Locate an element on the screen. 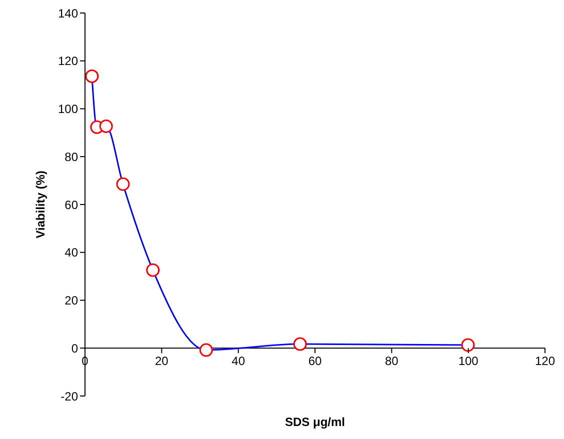 This screenshot has height=439, width=564. x-tick-label: 40 is located at coordinates (239, 361).